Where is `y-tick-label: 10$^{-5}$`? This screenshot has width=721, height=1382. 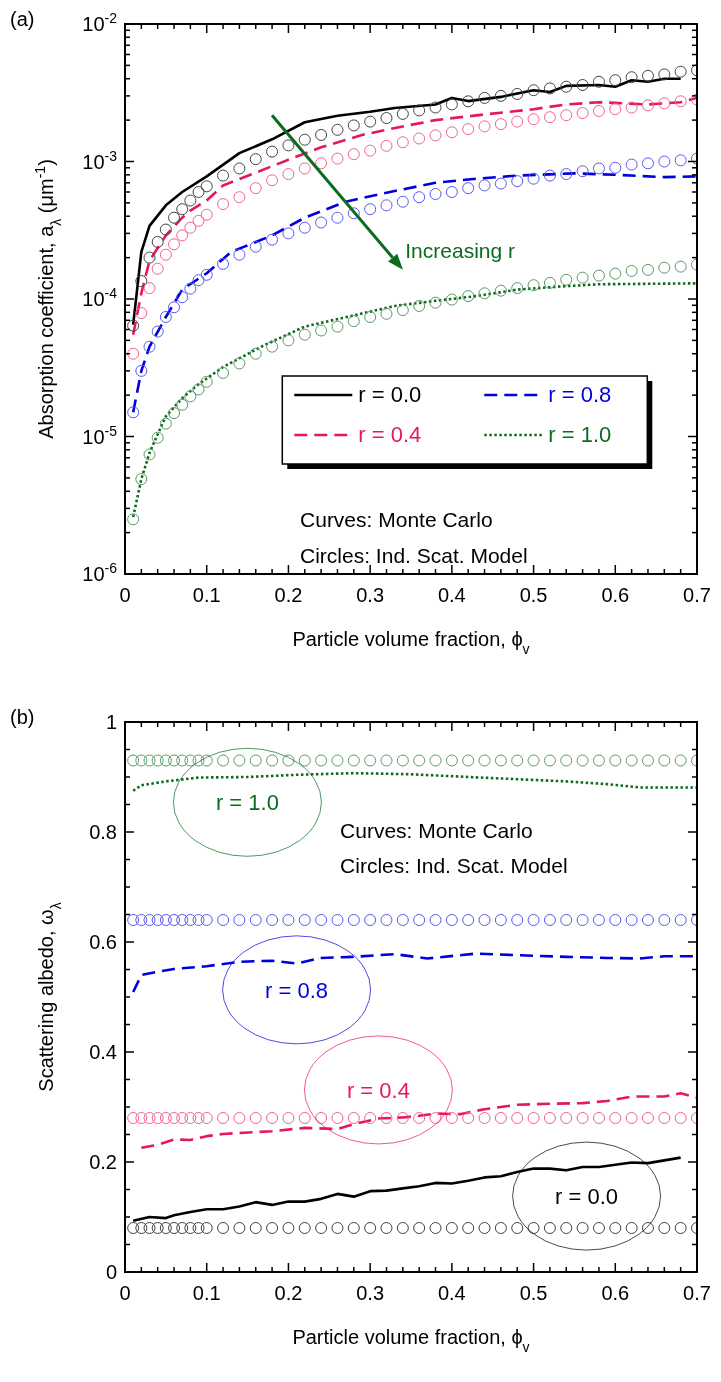
y-tick-label: 10$^{-5}$ is located at coordinates (100, 435).